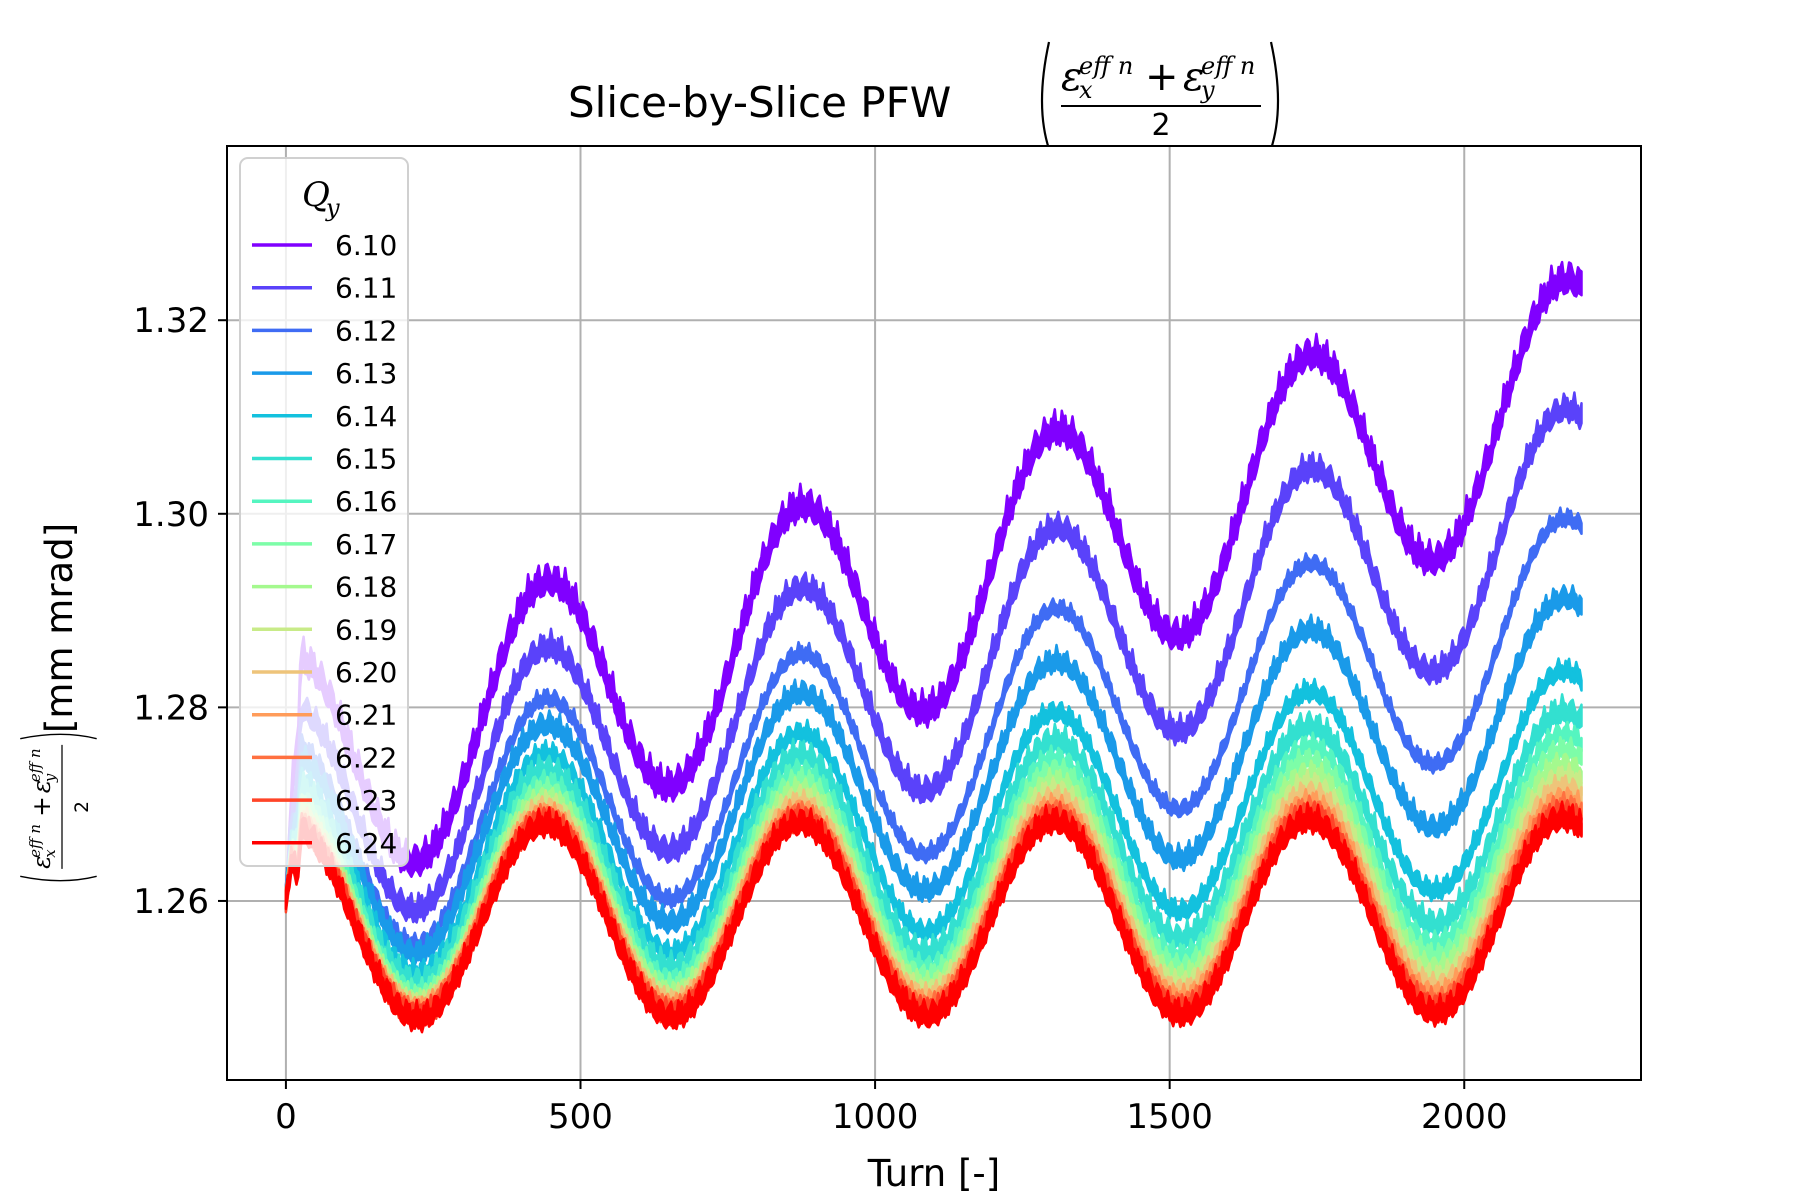  Describe the element at coordinates (366, 416) in the screenshot. I see `legend-label: 6.14` at that location.